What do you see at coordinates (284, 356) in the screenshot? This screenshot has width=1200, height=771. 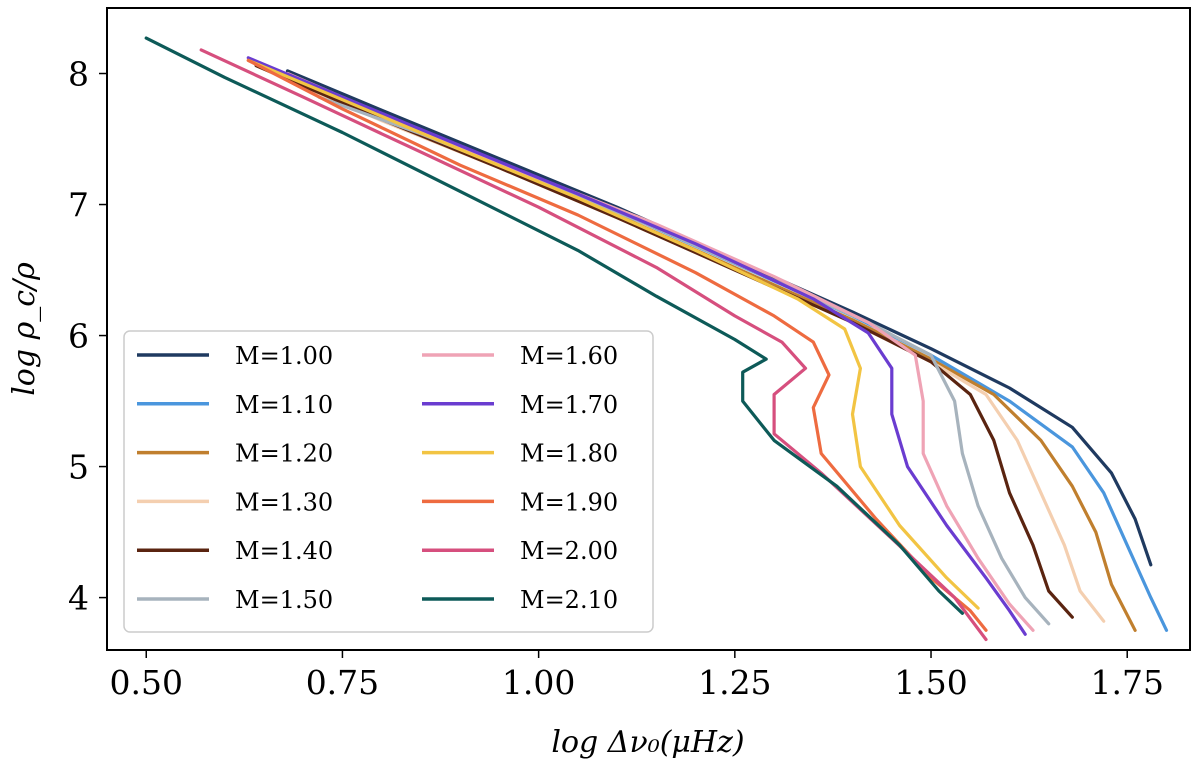 I see `legend-label: M=1.00` at bounding box center [284, 356].